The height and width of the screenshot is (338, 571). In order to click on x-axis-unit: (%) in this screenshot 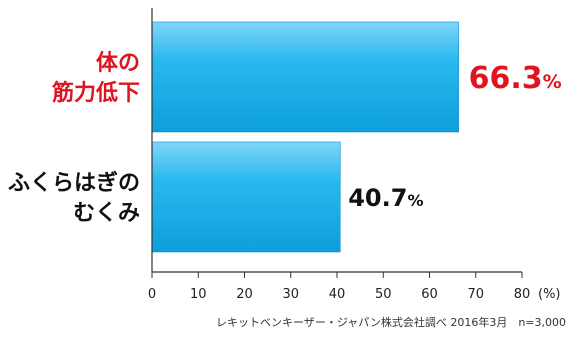, I will do `click(549, 294)`.